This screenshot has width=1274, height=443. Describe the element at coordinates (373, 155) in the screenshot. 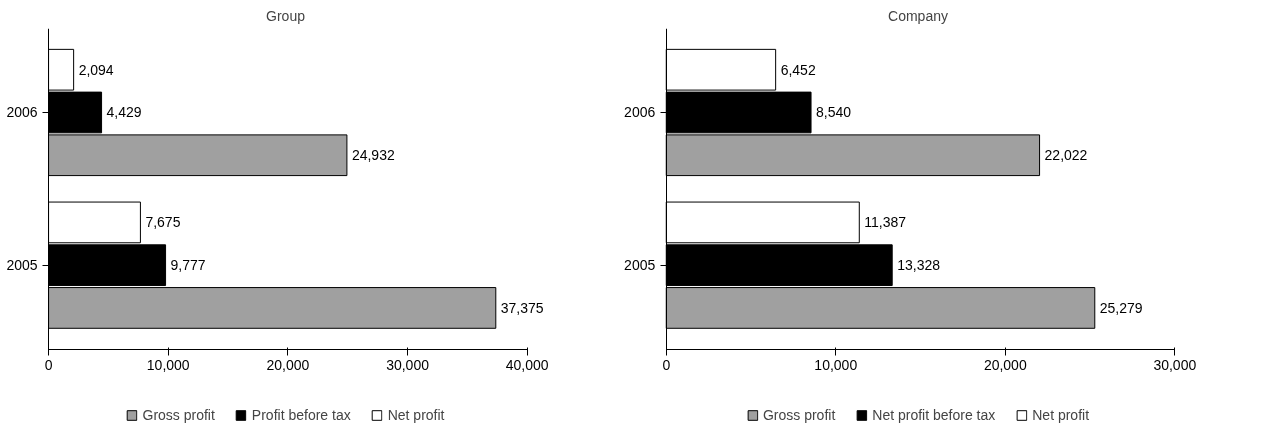

I see `data-label: 24,932` at that location.